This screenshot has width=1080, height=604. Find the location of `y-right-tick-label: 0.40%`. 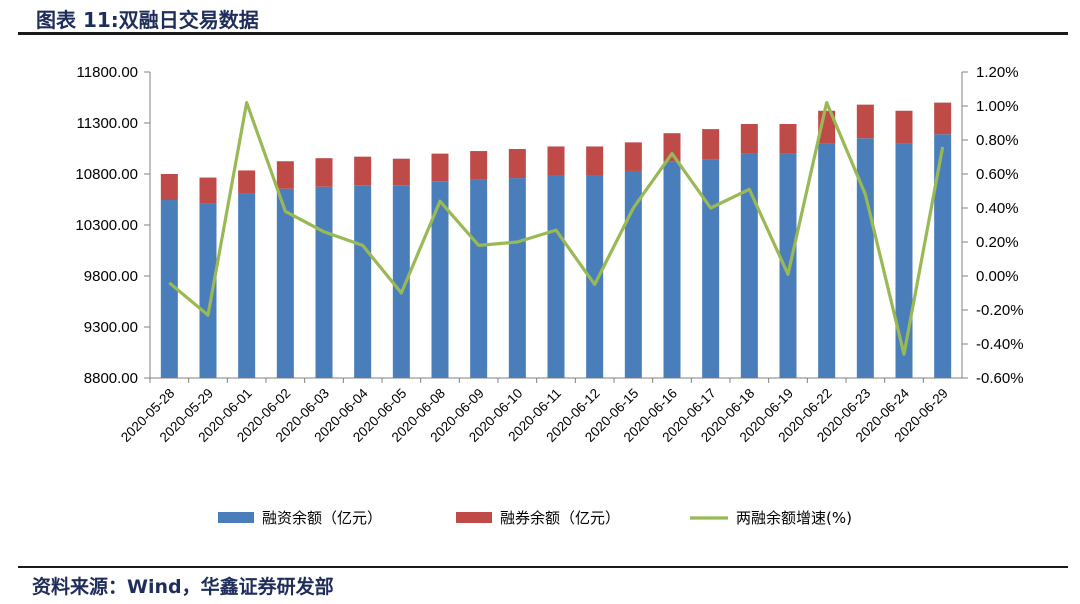

y-right-tick-label: 0.40% is located at coordinates (997, 208).